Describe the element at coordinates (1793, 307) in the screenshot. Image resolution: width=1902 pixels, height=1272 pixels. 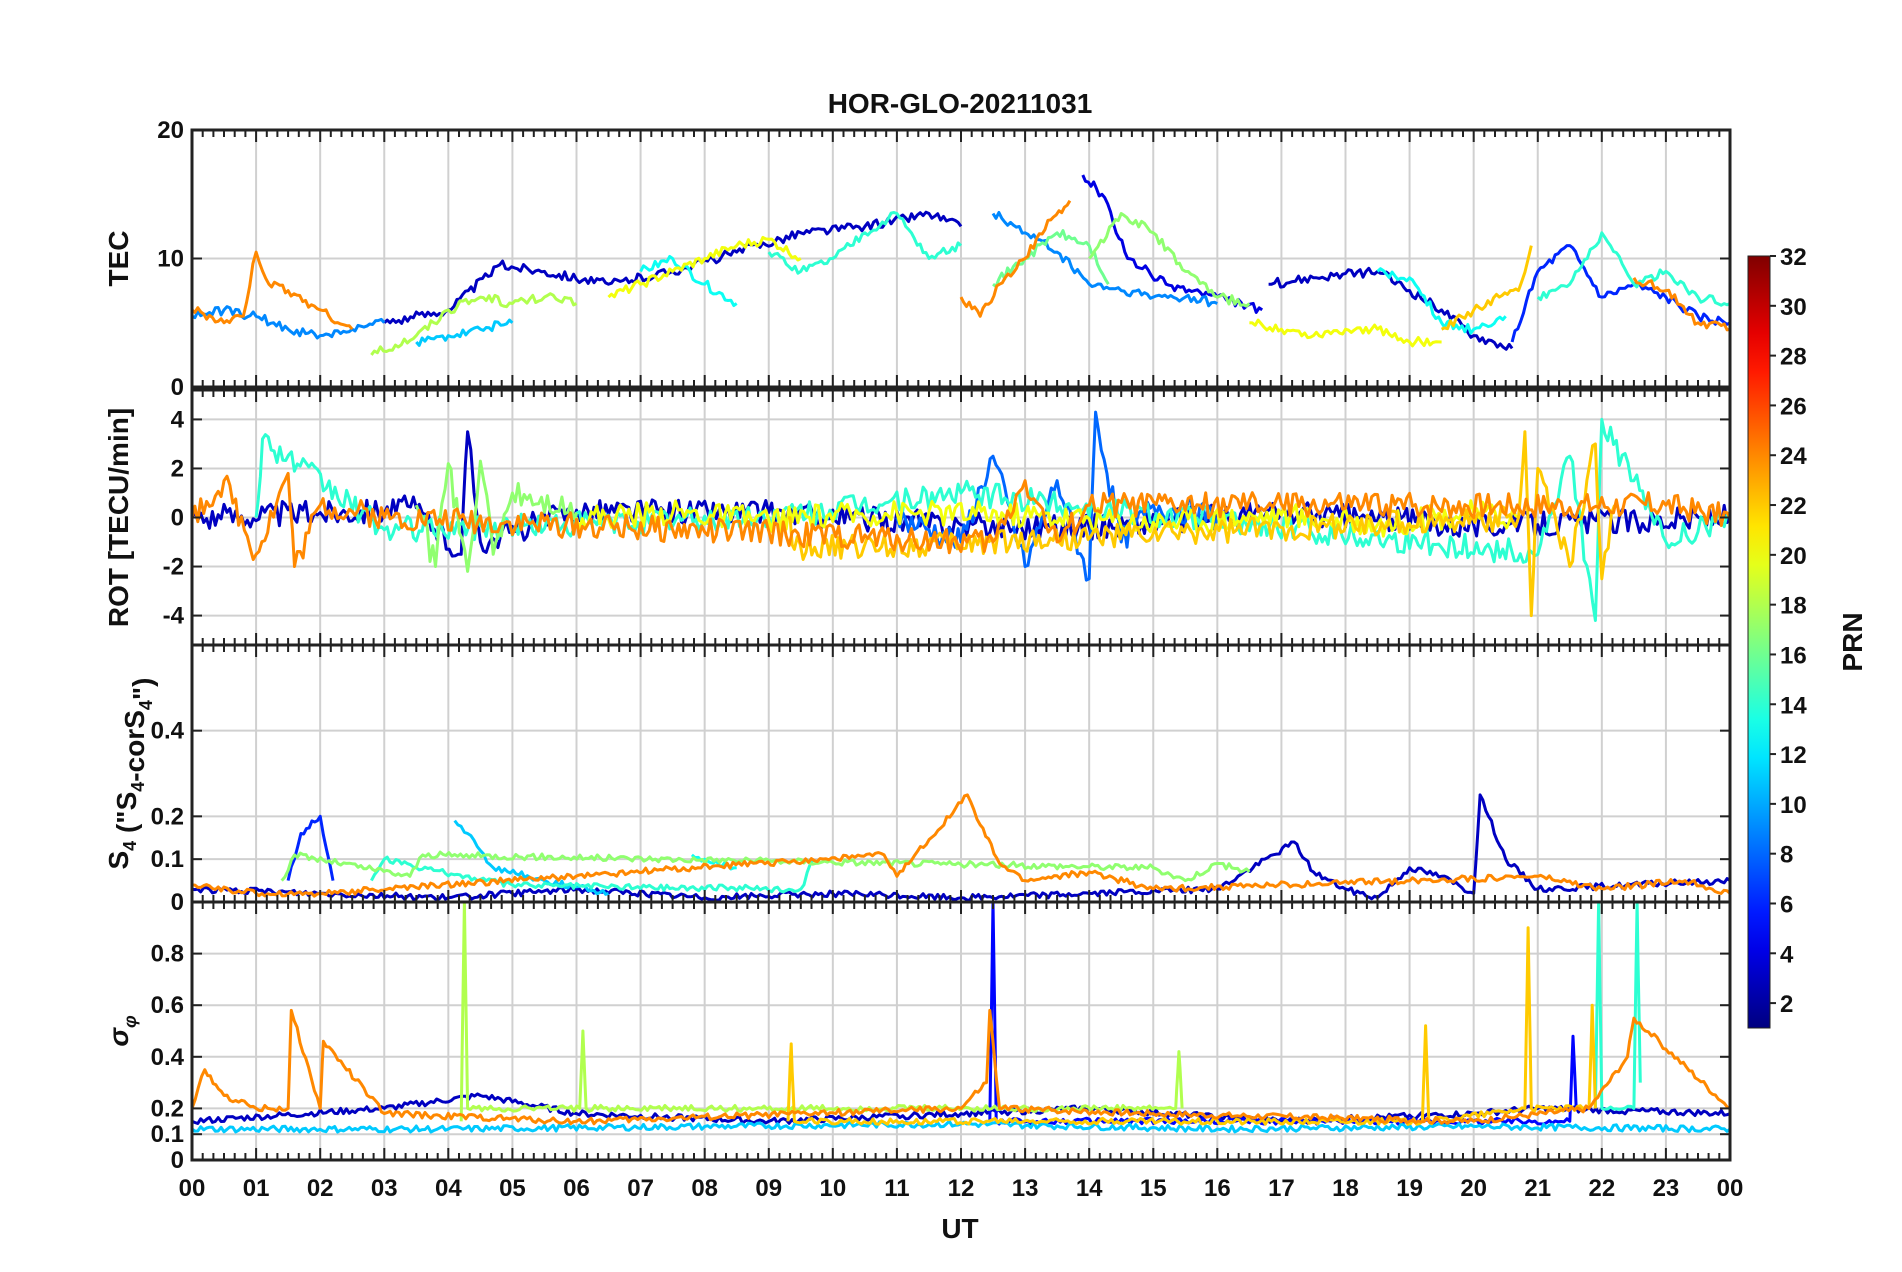
I see `colorbar-tick-label: 30` at that location.